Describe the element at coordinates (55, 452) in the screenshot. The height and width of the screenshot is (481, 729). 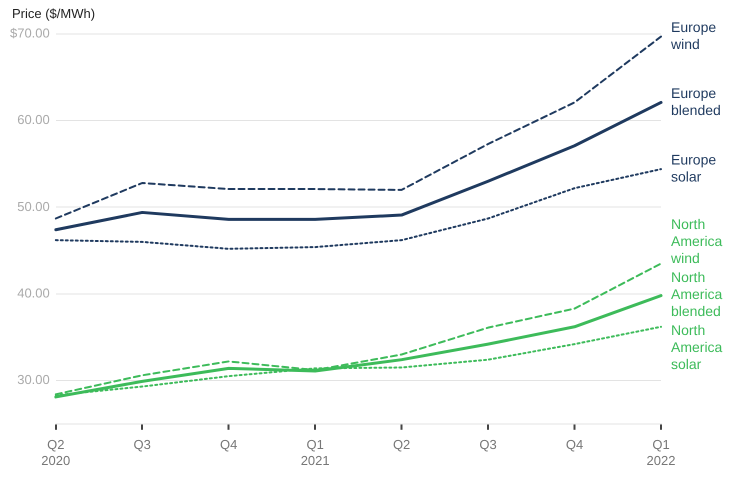
I see `x-tick-label: Q2 2020` at that location.